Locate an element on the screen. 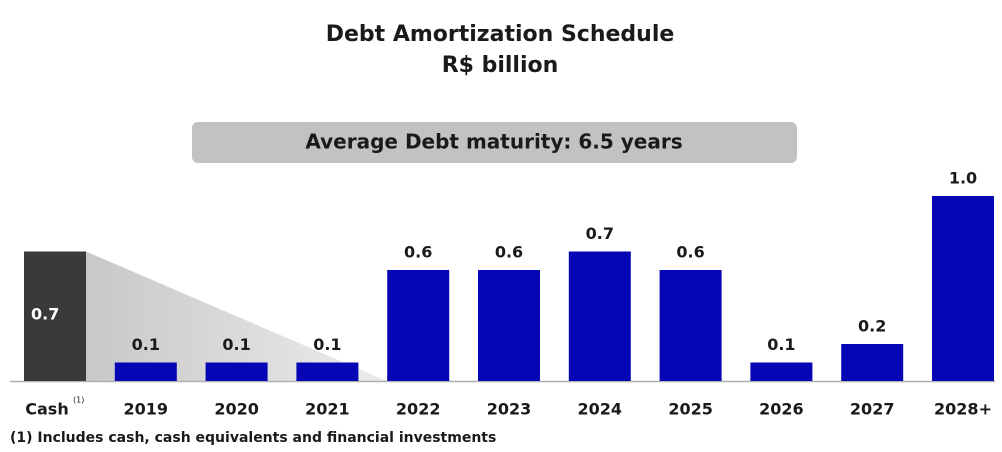  banner-text: Average Debt maturity: 6.5 years is located at coordinates (493, 142).